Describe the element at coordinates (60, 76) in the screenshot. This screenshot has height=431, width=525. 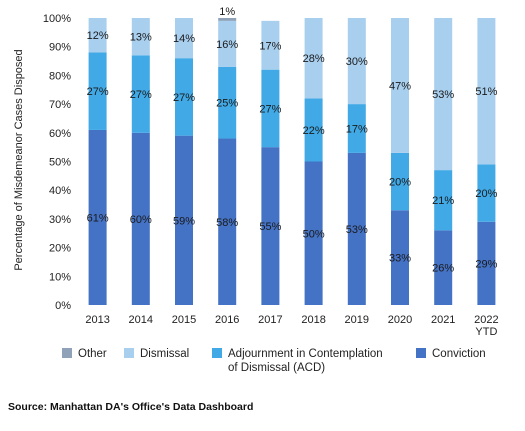
I see `y-tick-label: 80%` at that location.